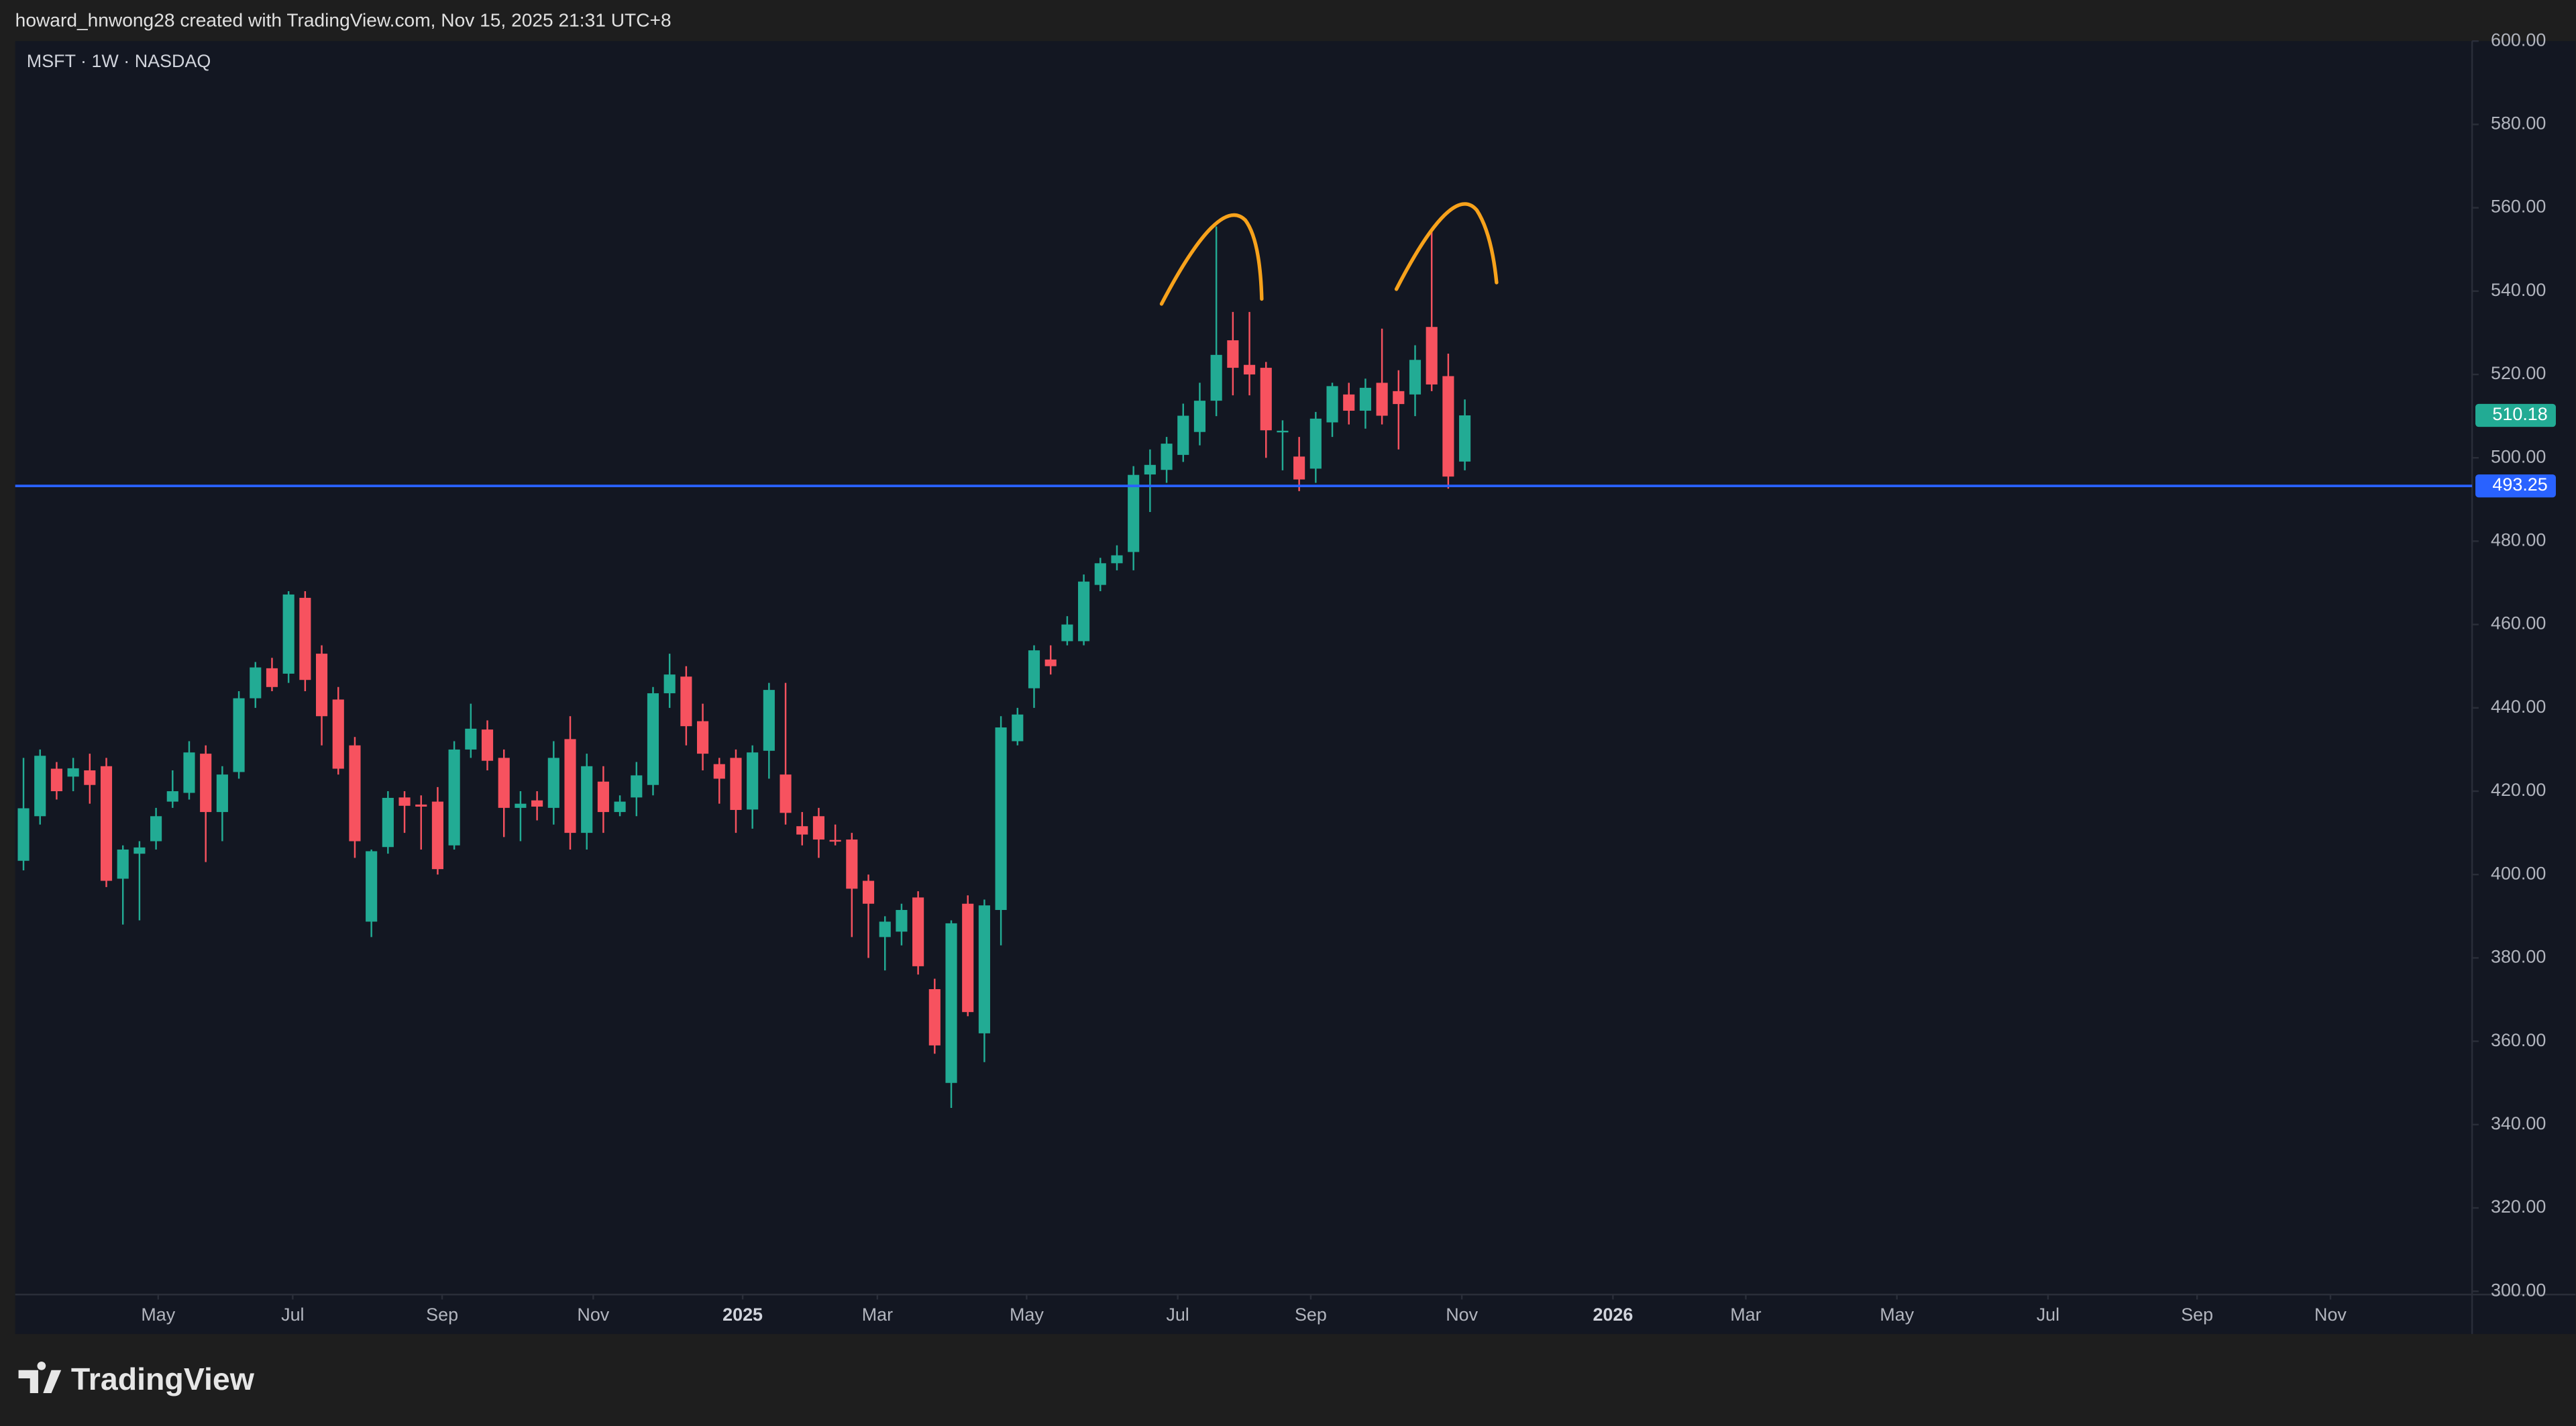  I want to click on y-tick-label: 360.00, so click(2518, 1040).